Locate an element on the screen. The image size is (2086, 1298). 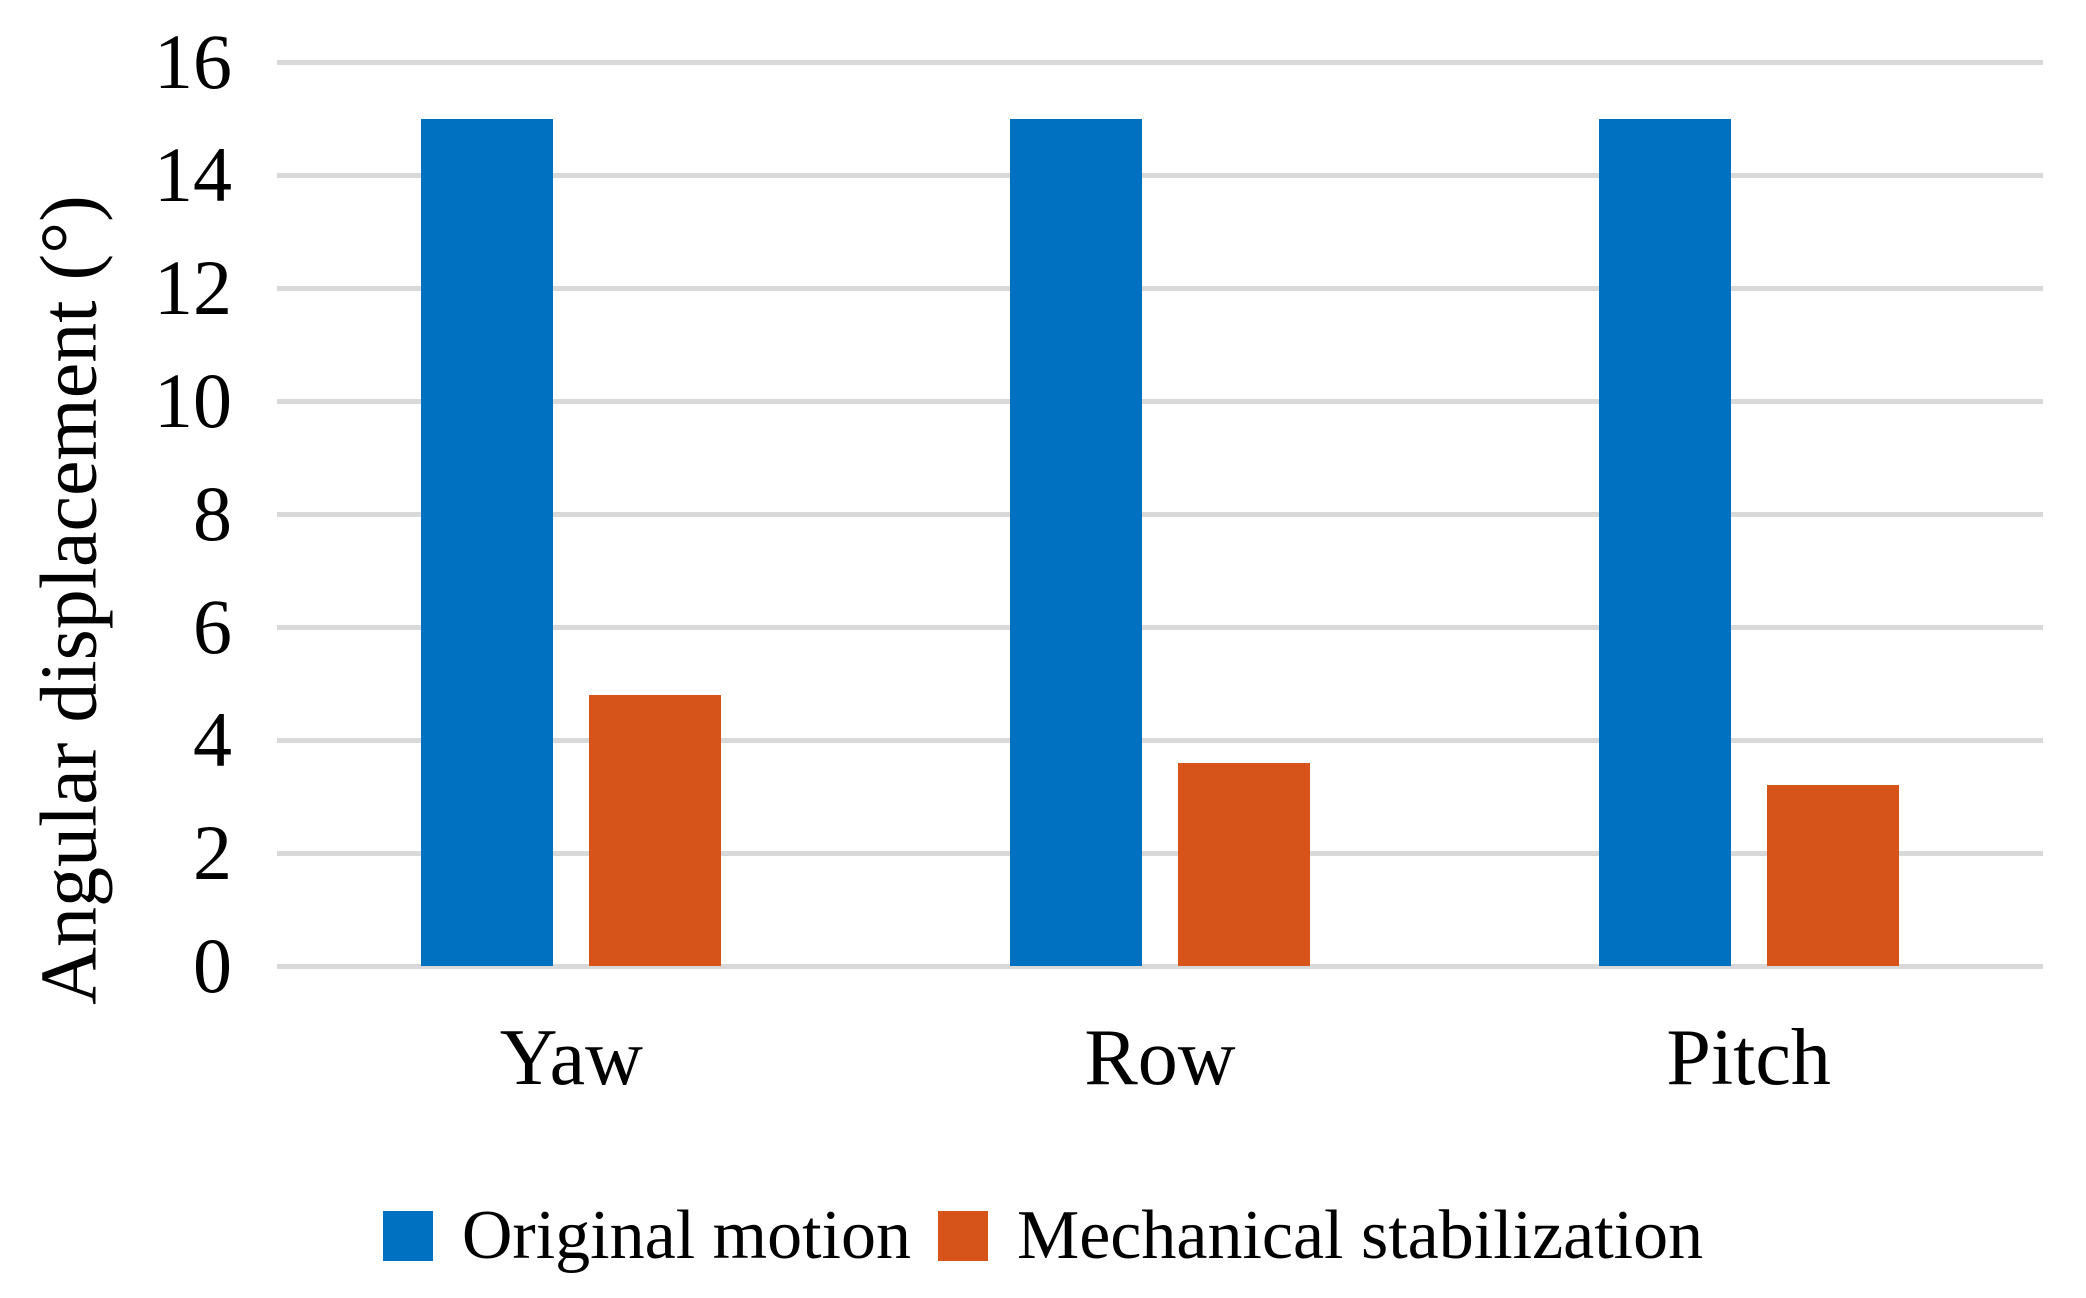
bar-original-motion-yaw is located at coordinates (487, 542).